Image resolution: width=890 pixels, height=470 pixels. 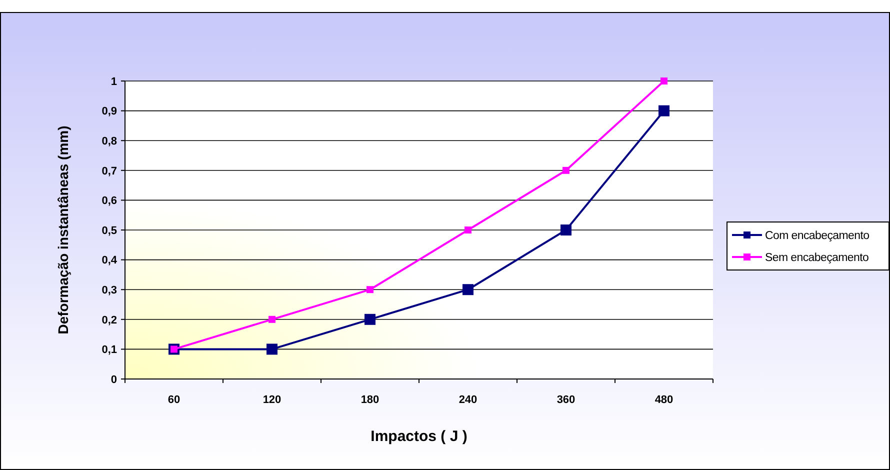 I want to click on y-tick-label: 0,6, so click(x=109, y=201).